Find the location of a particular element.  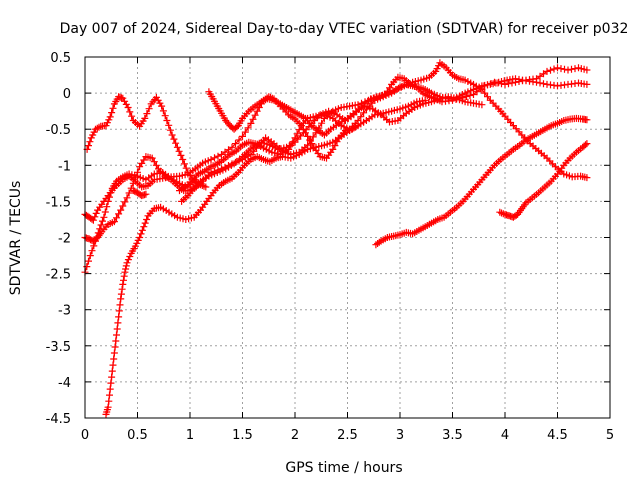

x-tick-label: 4.5 is located at coordinates (557, 435).